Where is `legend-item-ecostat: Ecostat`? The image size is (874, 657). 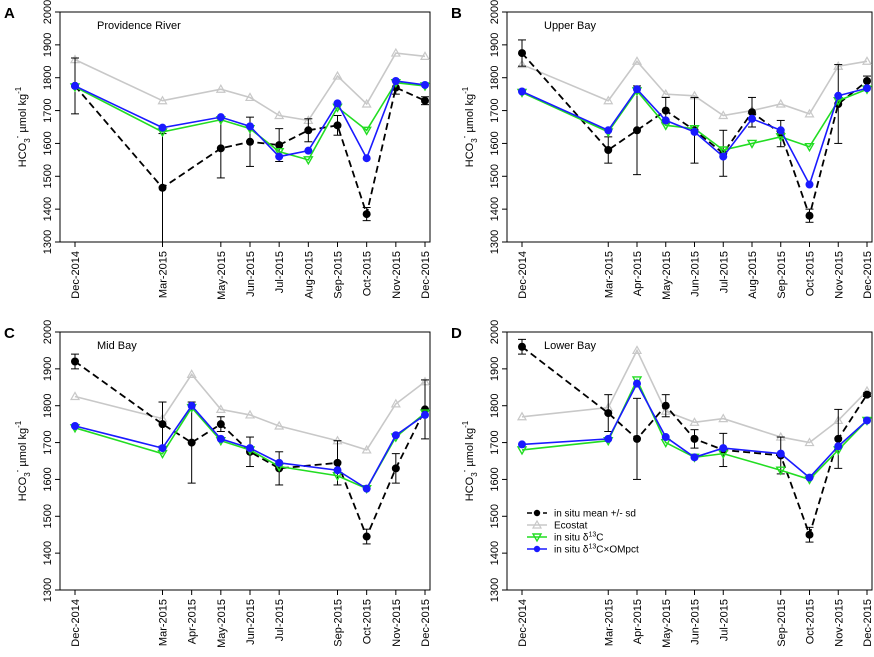
legend-item-ecostat: Ecostat is located at coordinates (557, 525).